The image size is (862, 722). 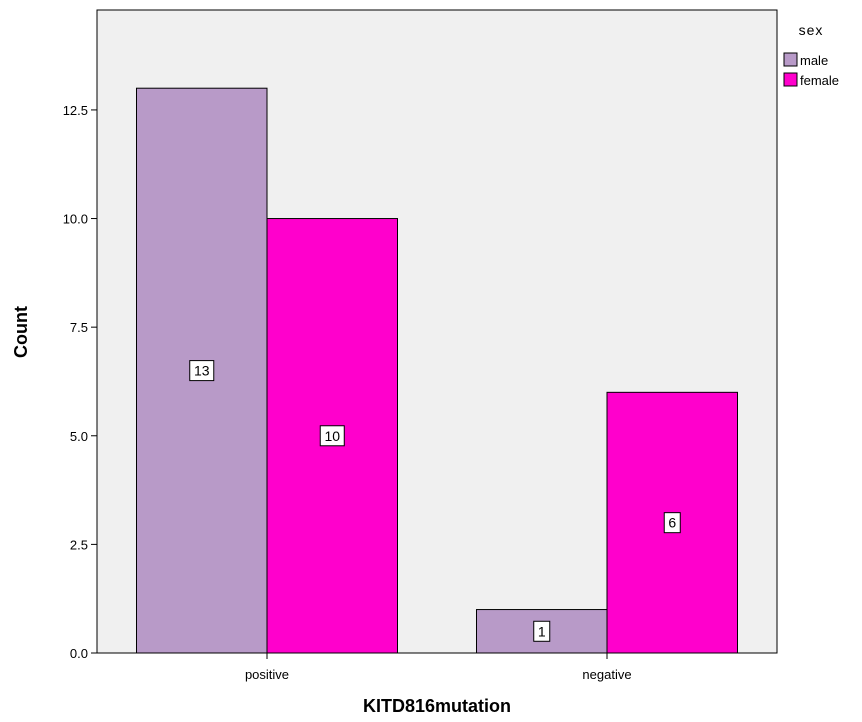 I want to click on y-tick-label: 2.5, so click(x=79, y=544).